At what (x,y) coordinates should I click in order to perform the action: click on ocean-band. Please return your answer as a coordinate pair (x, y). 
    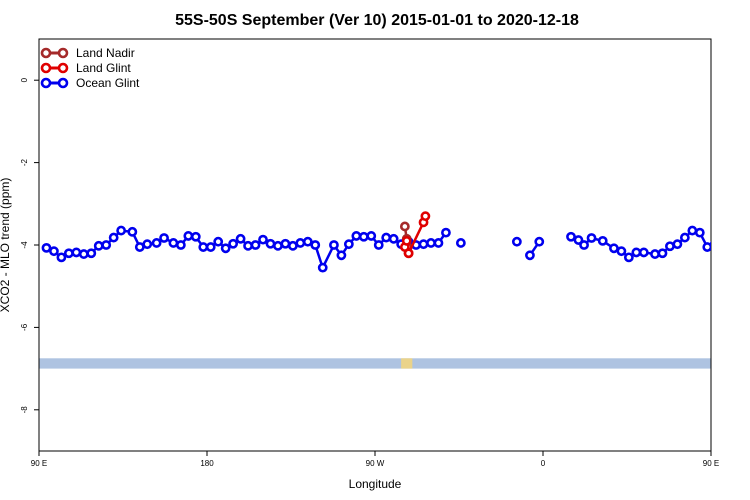
    Looking at the image, I should click on (375, 363).